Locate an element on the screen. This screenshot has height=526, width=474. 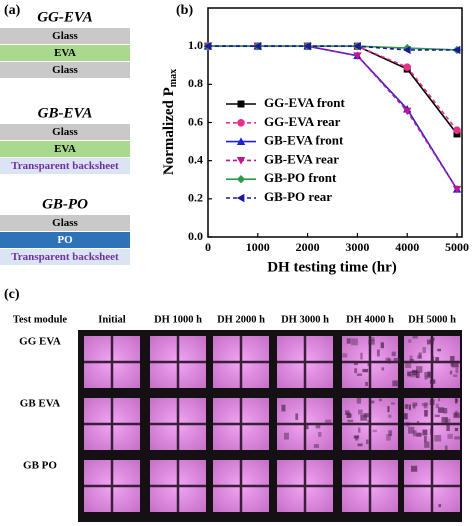
panel-label: (c) is located at coordinates (12, 294).